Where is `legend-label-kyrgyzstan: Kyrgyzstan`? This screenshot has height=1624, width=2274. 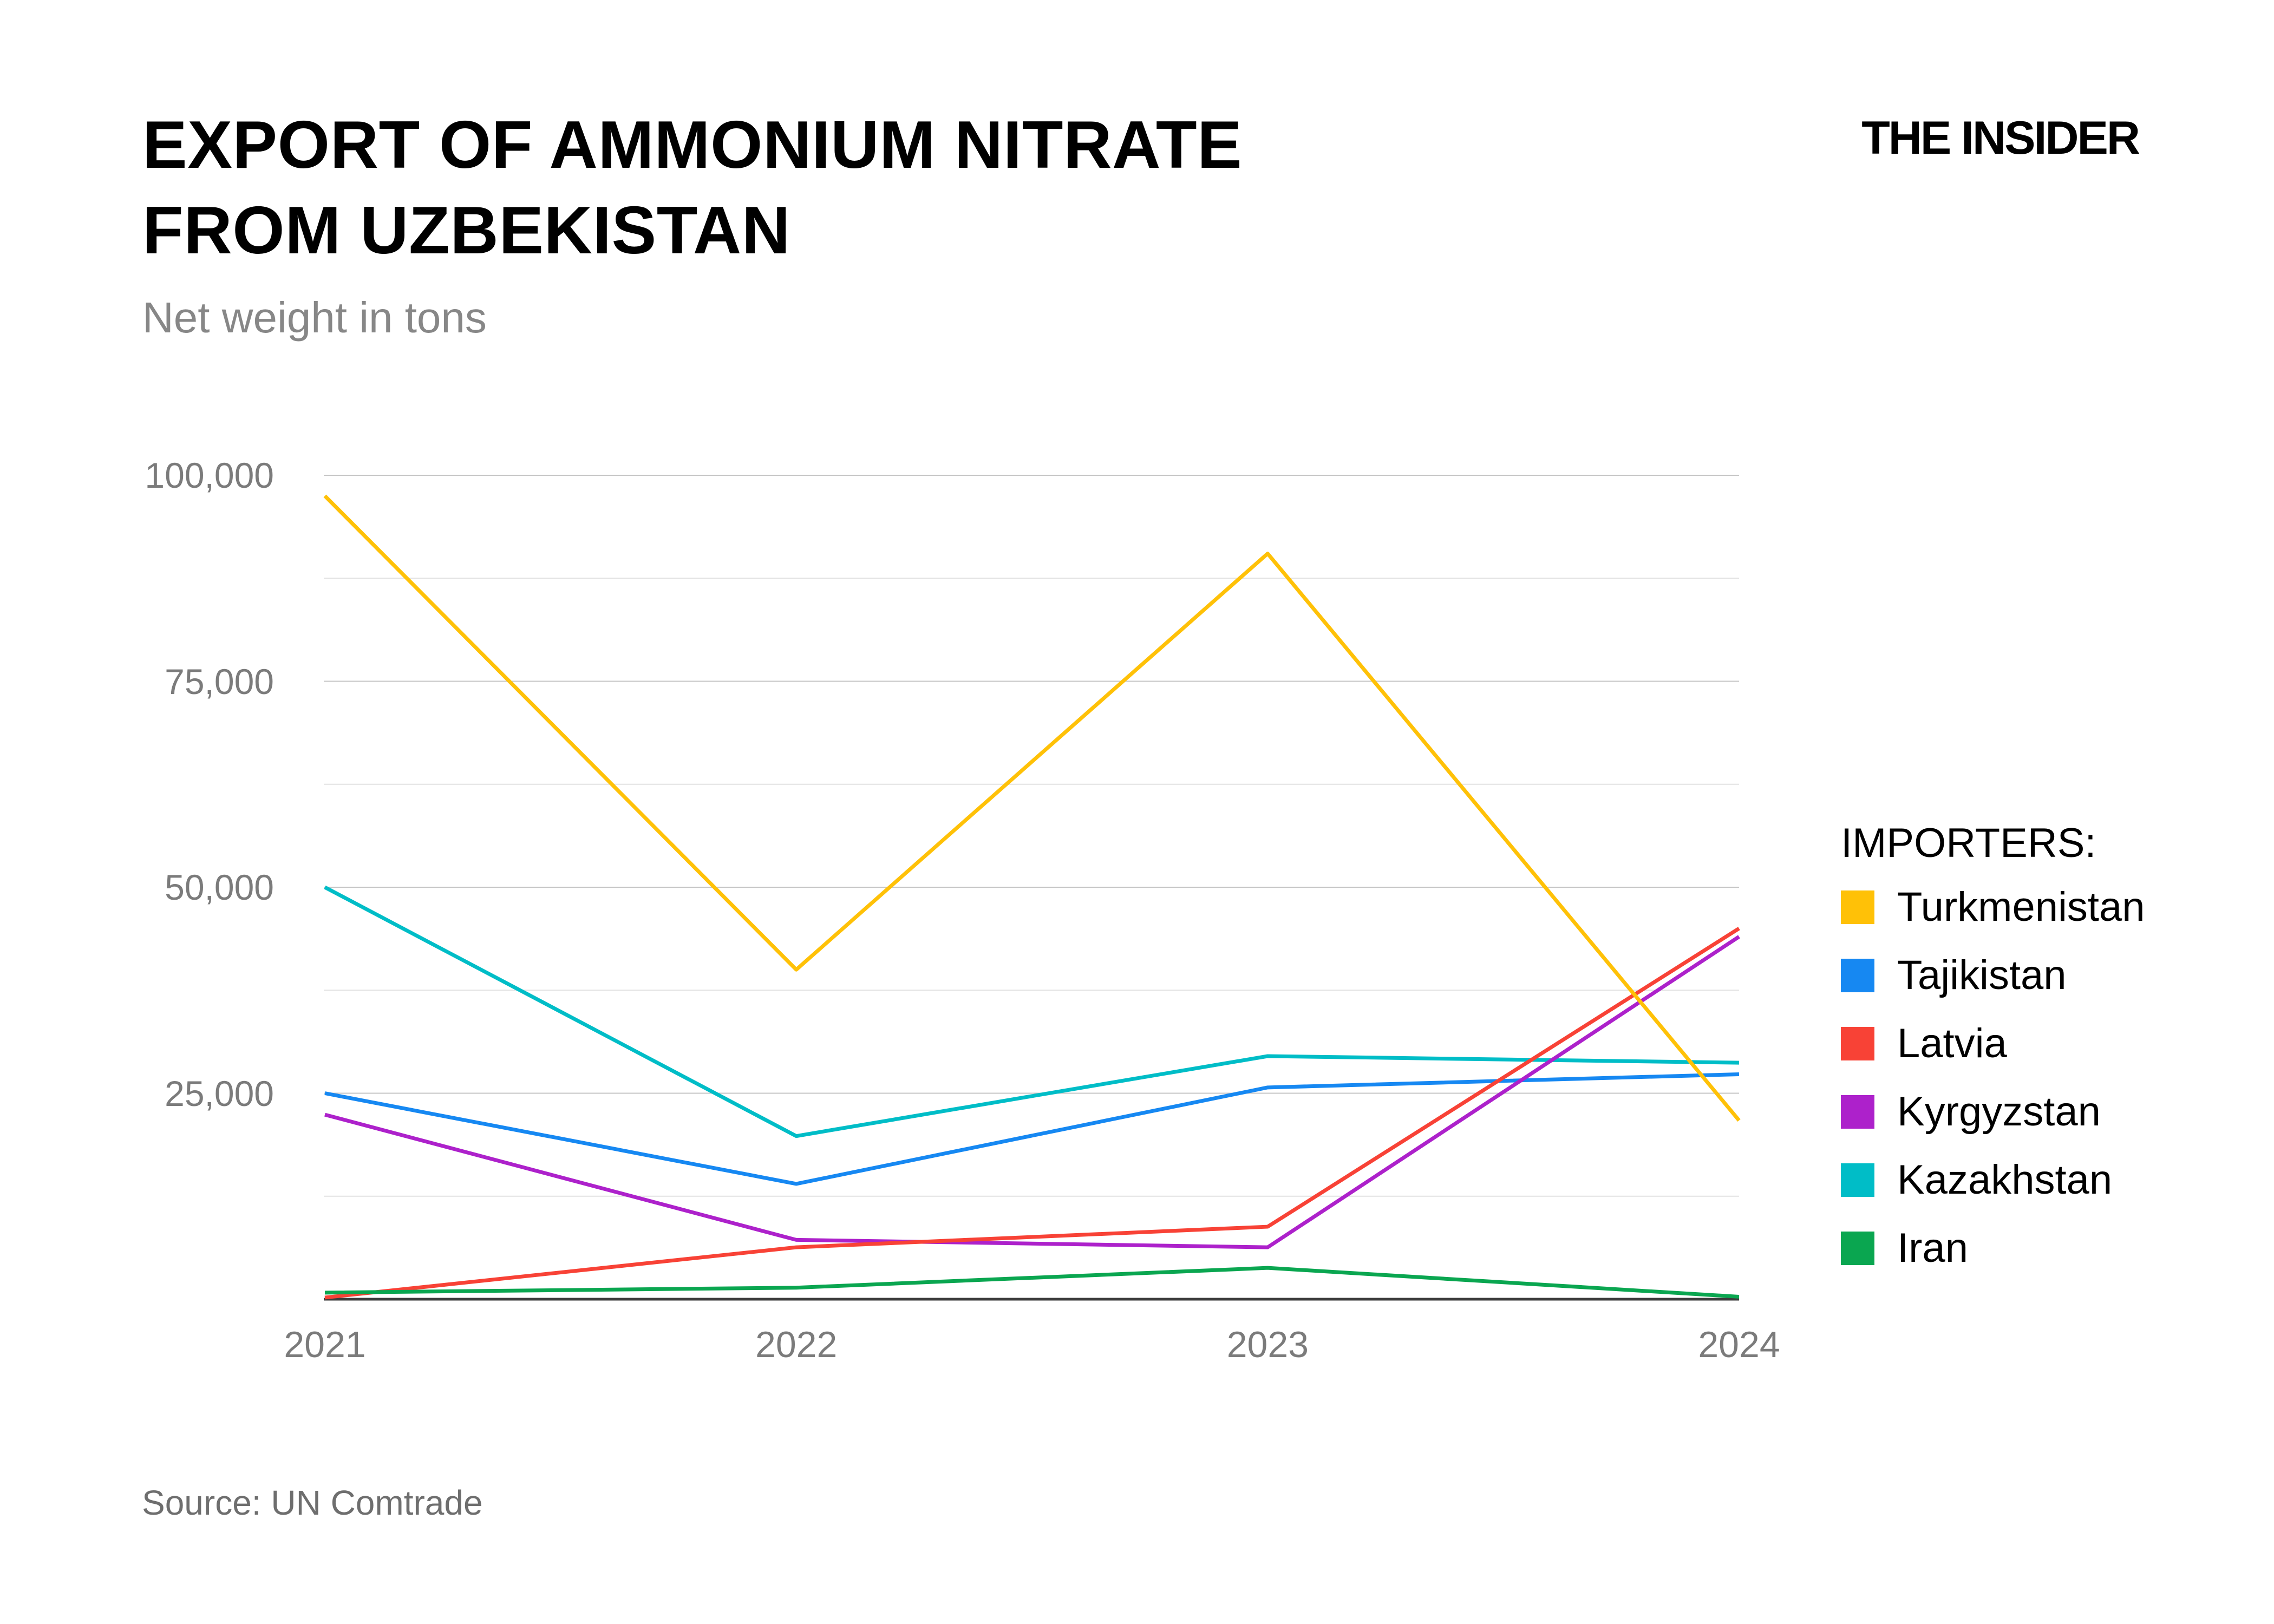 legend-label-kyrgyzstan: Kyrgyzstan is located at coordinates (1999, 1112).